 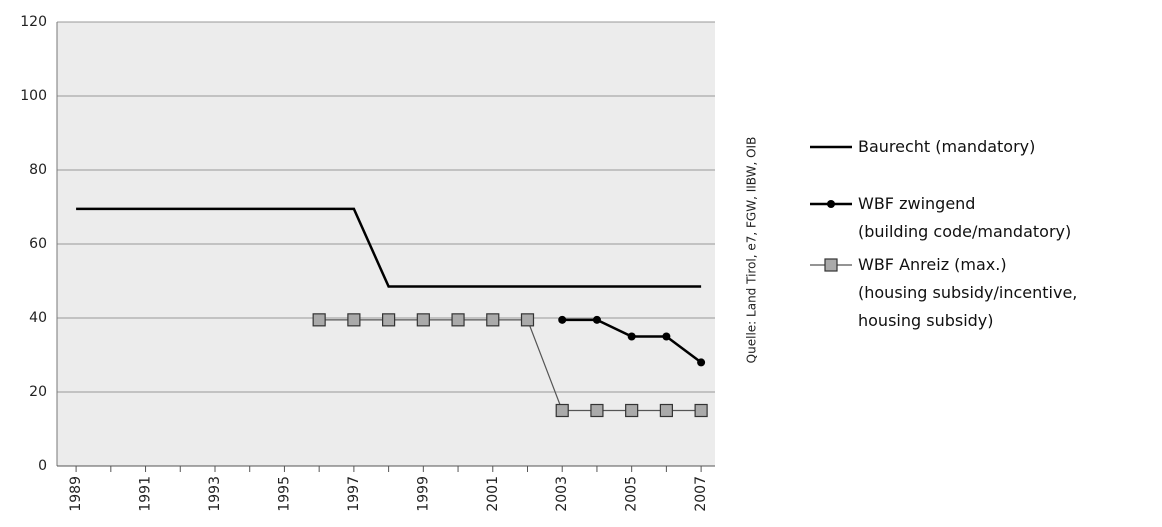 What do you see at coordinates (38, 392) in the screenshot?
I see `y-tick-label: 20` at bounding box center [38, 392].